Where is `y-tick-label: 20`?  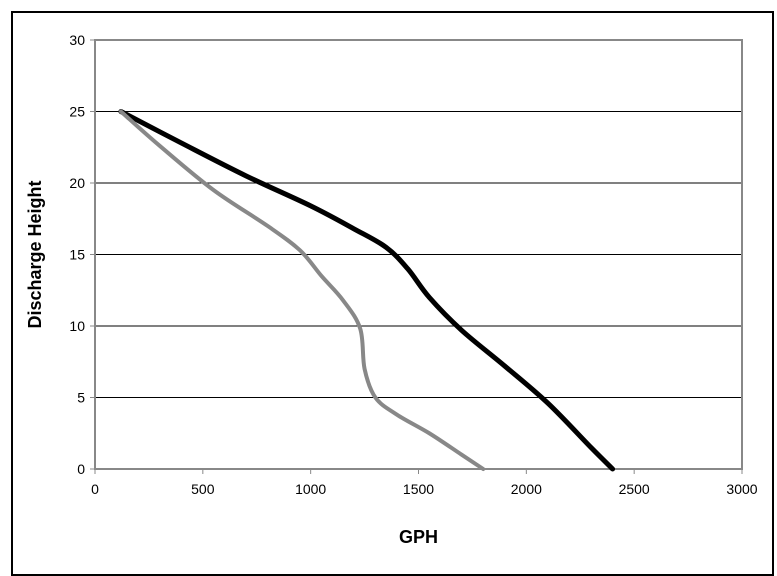 y-tick-label: 20 is located at coordinates (77, 183).